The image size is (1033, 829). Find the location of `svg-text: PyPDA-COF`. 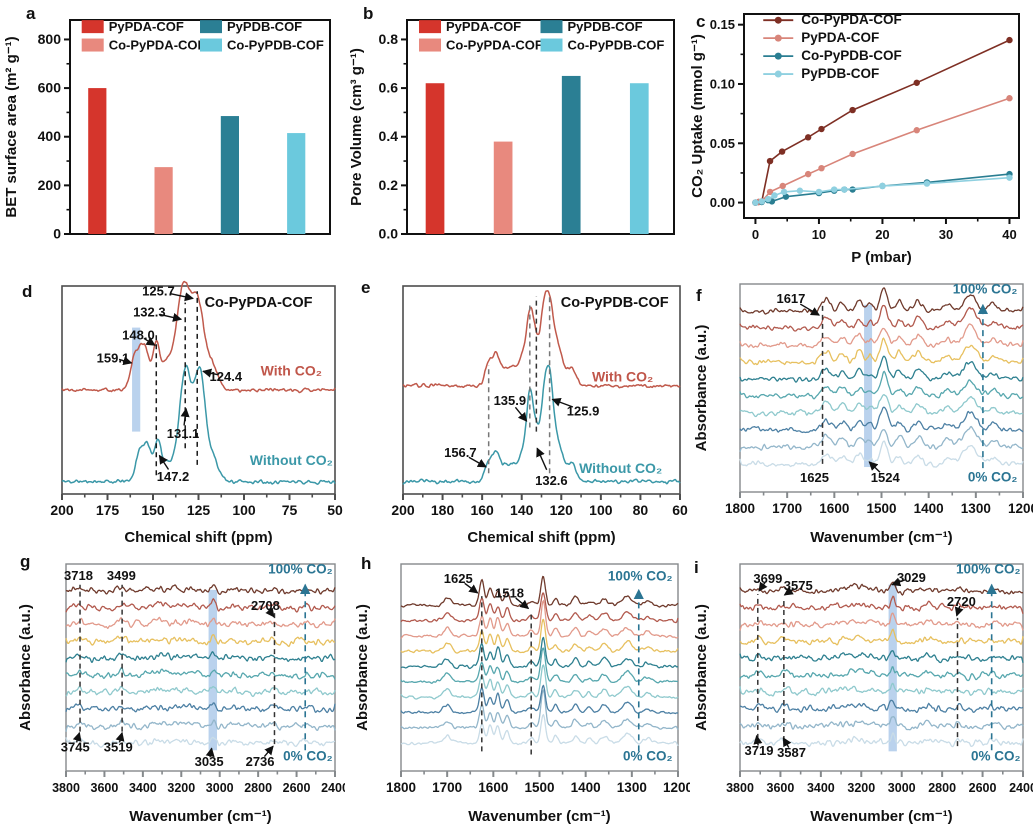

svg-text: PyPDA-COF is located at coordinates (146, 26).